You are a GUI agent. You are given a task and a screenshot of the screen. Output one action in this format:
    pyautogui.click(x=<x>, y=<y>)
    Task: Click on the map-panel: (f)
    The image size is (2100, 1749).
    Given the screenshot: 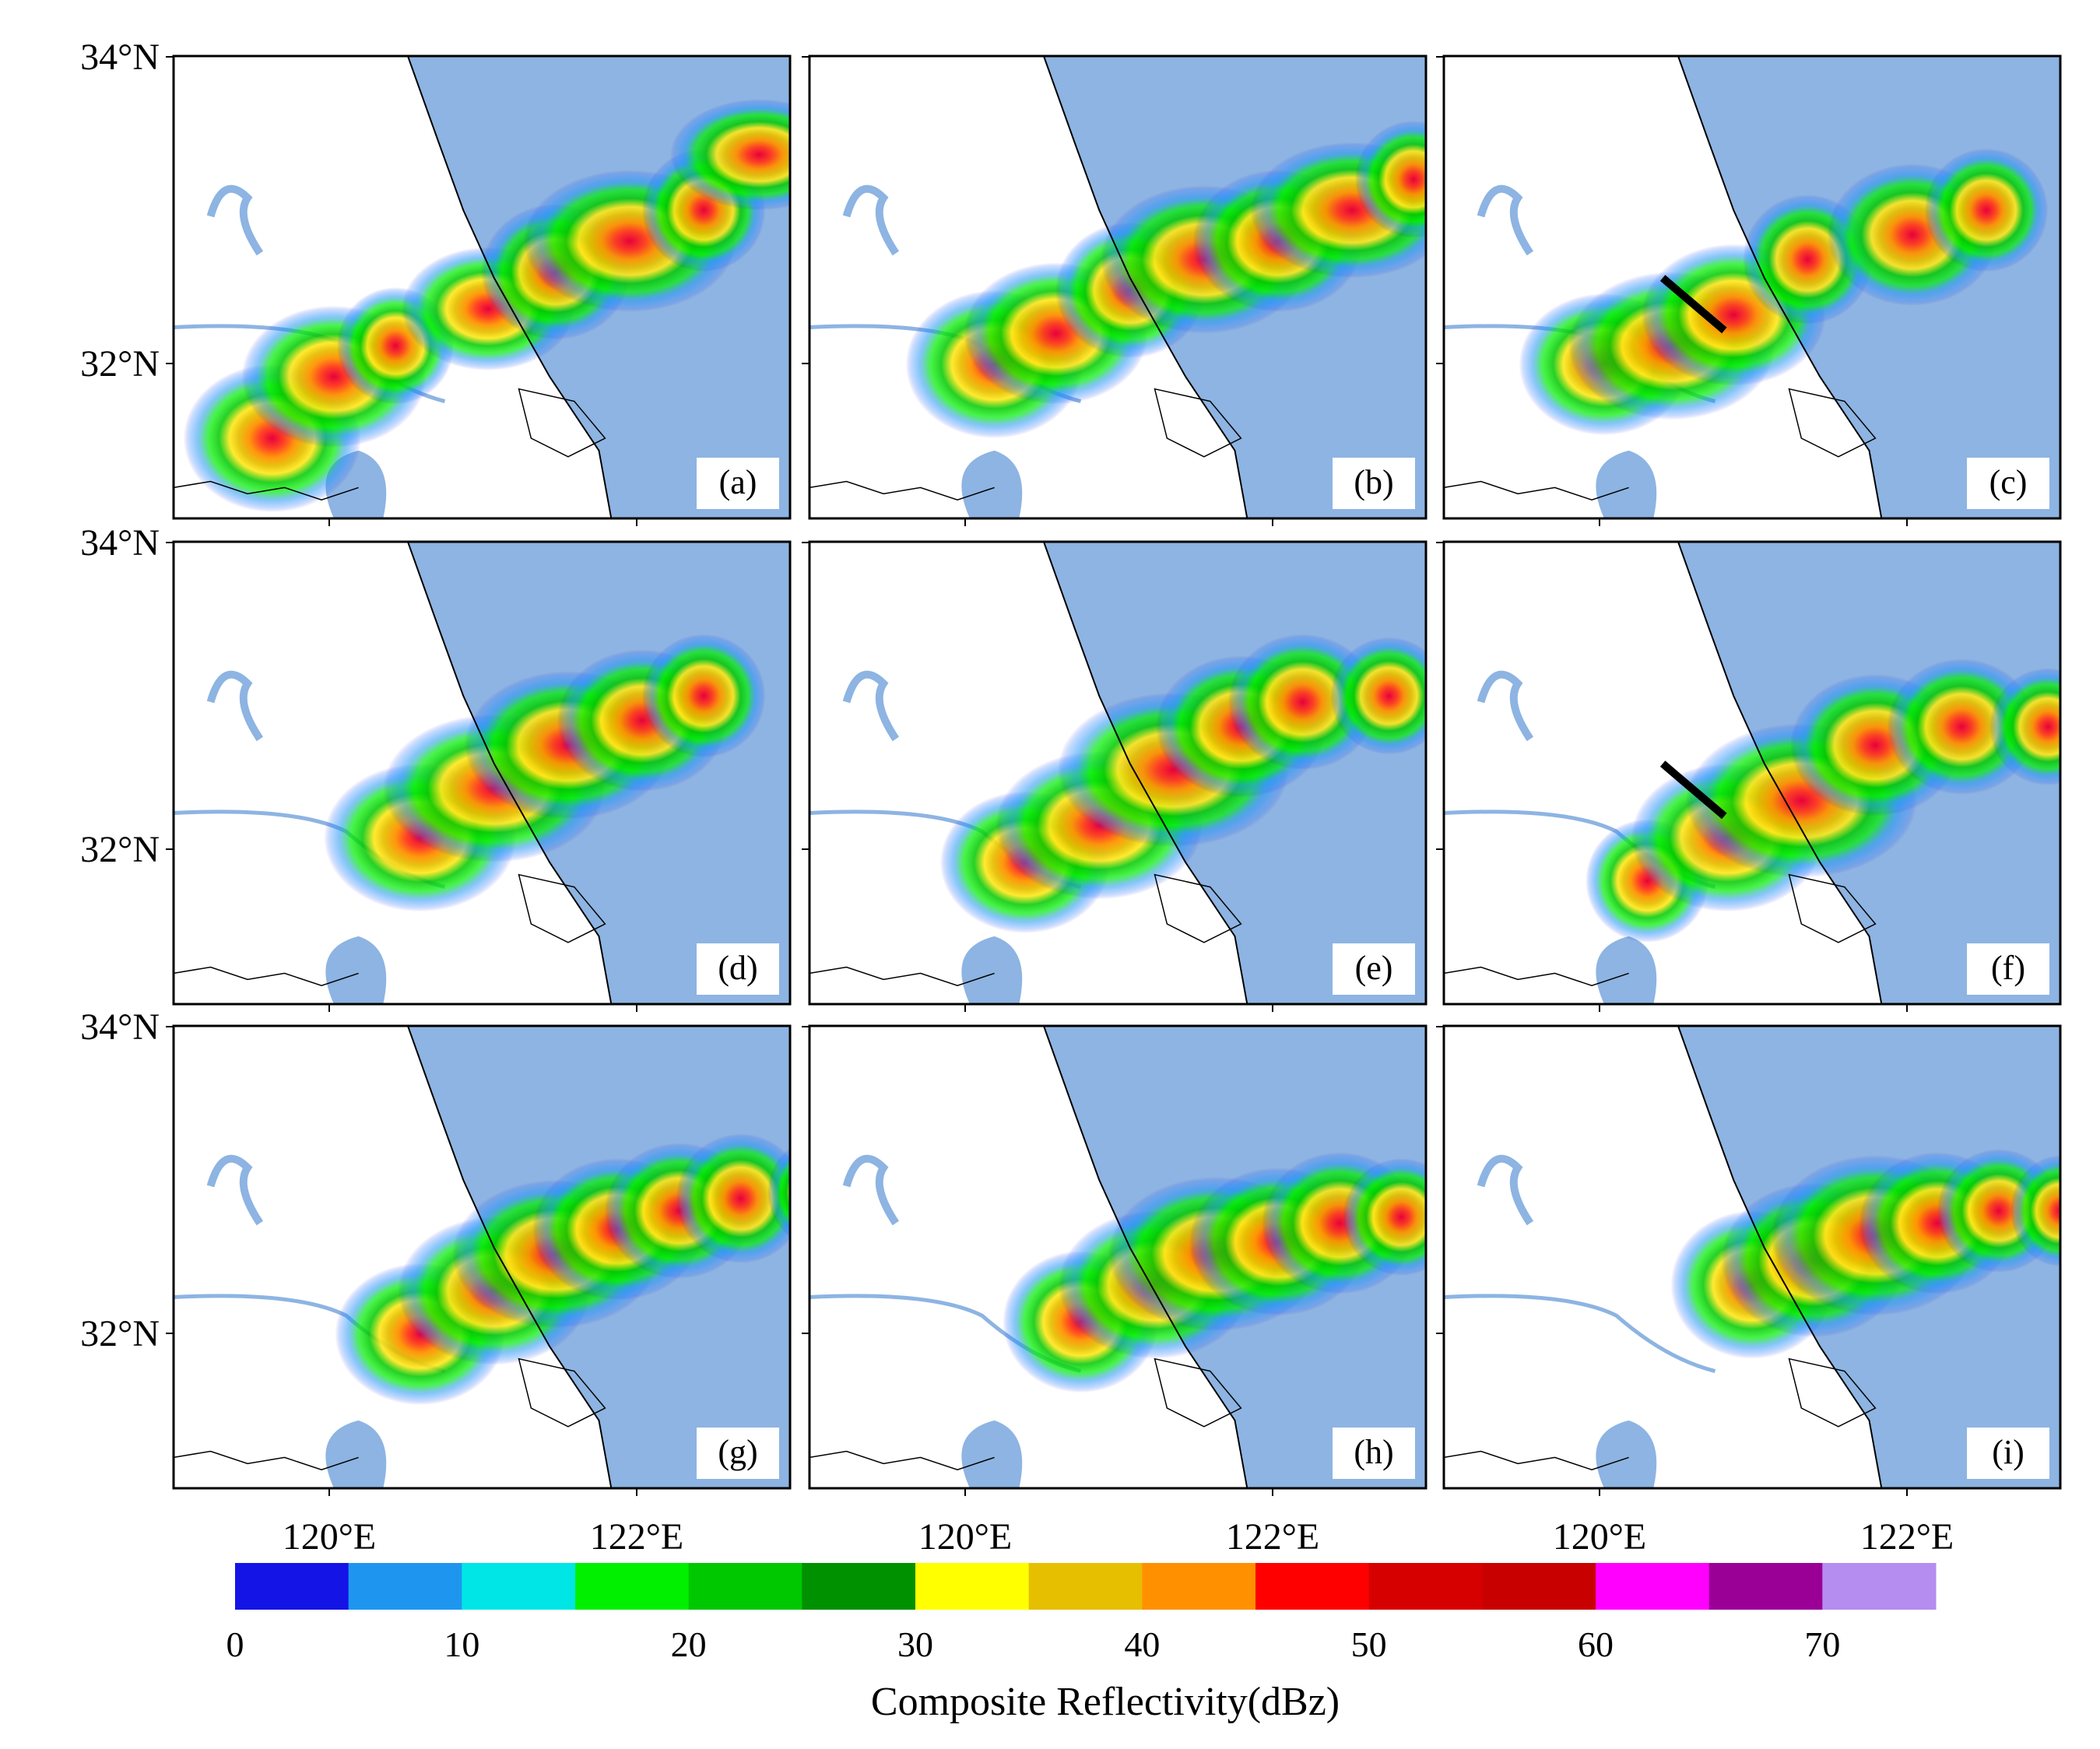 What is the action you would take?
    pyautogui.click(x=1768, y=776)
    